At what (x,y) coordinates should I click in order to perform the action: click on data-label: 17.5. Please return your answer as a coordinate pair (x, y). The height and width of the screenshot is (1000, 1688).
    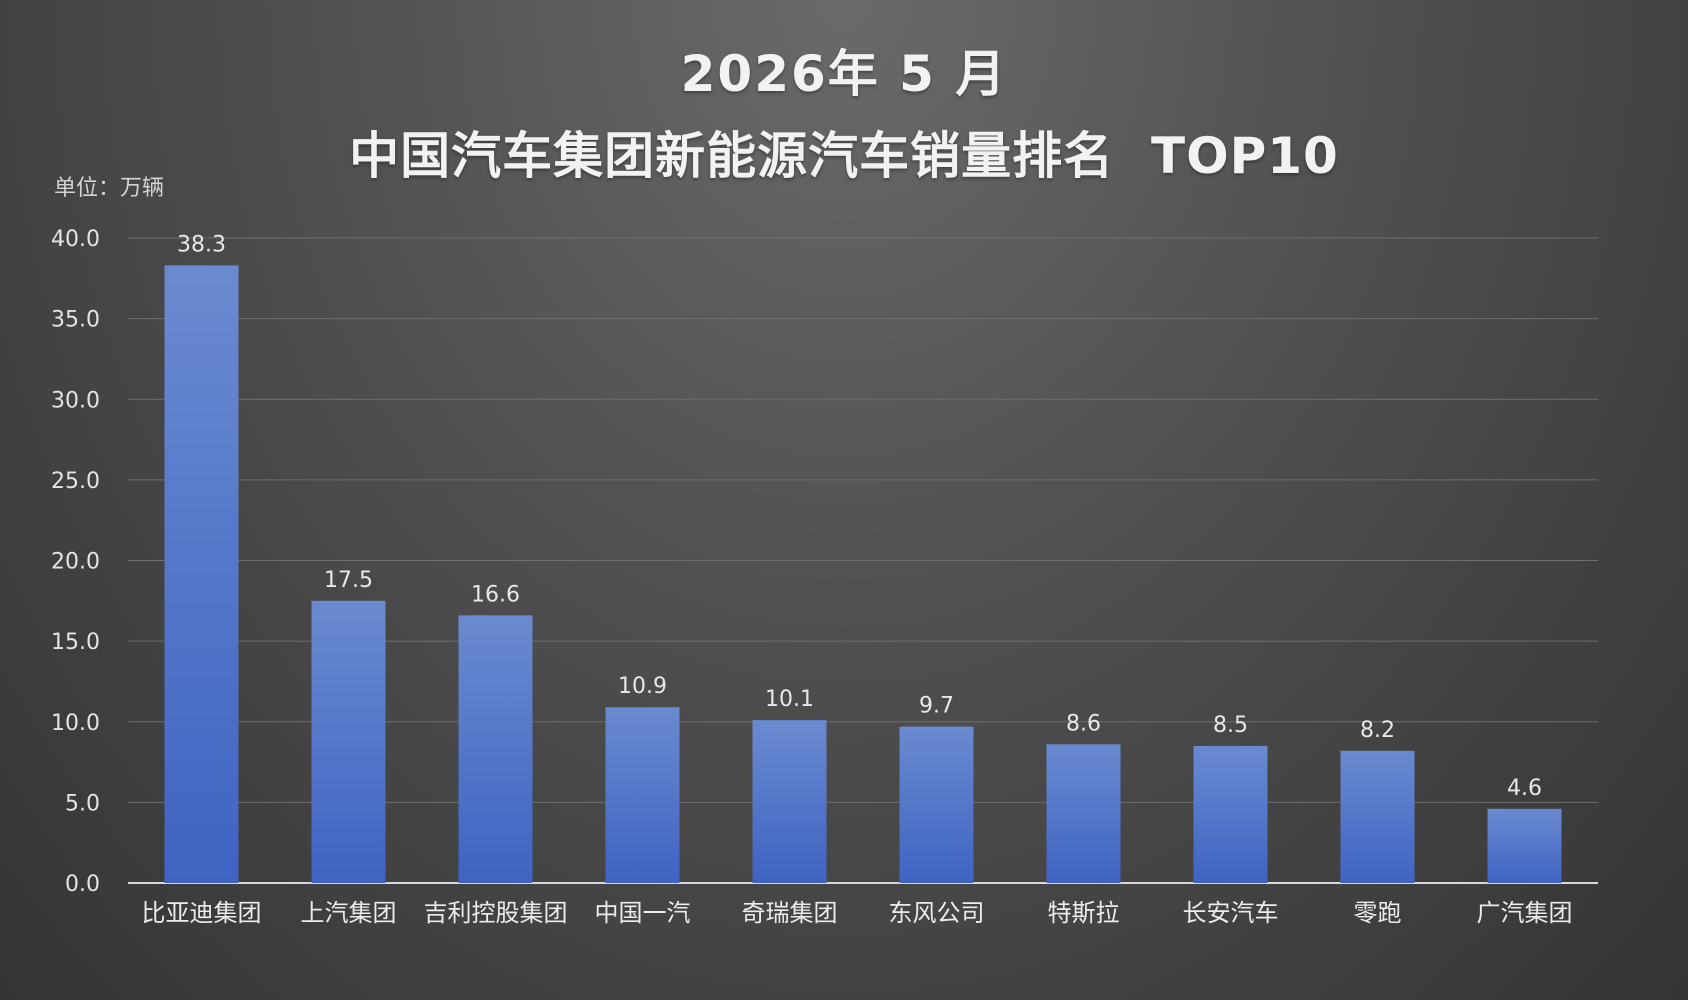
    Looking at the image, I should click on (348, 580).